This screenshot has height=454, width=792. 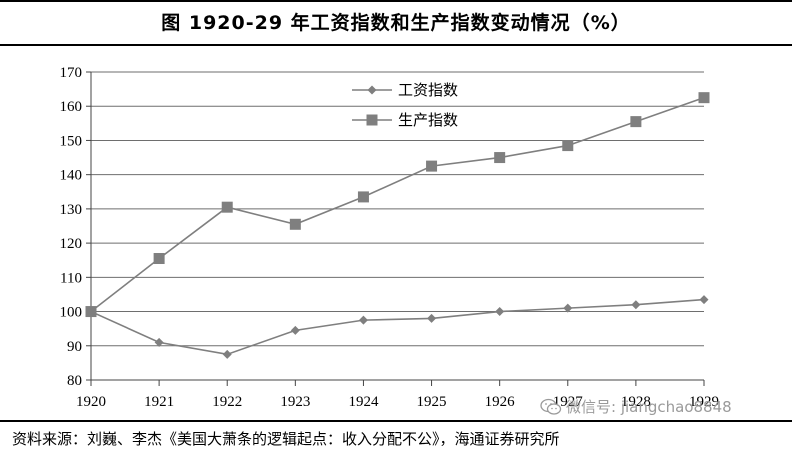 What do you see at coordinates (91, 402) in the screenshot?
I see `x-tick-label: 1920` at bounding box center [91, 402].